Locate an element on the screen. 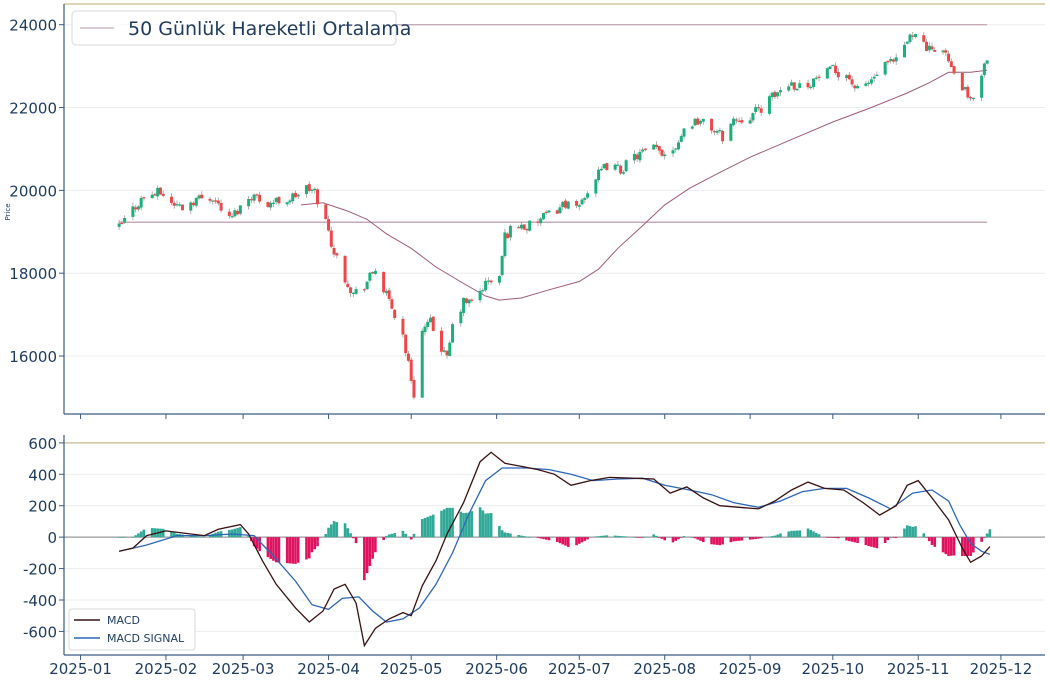 Image resolution: width=1050 pixels, height=681 pixels. price-ytick-label-2: 20000 is located at coordinates (33, 191).